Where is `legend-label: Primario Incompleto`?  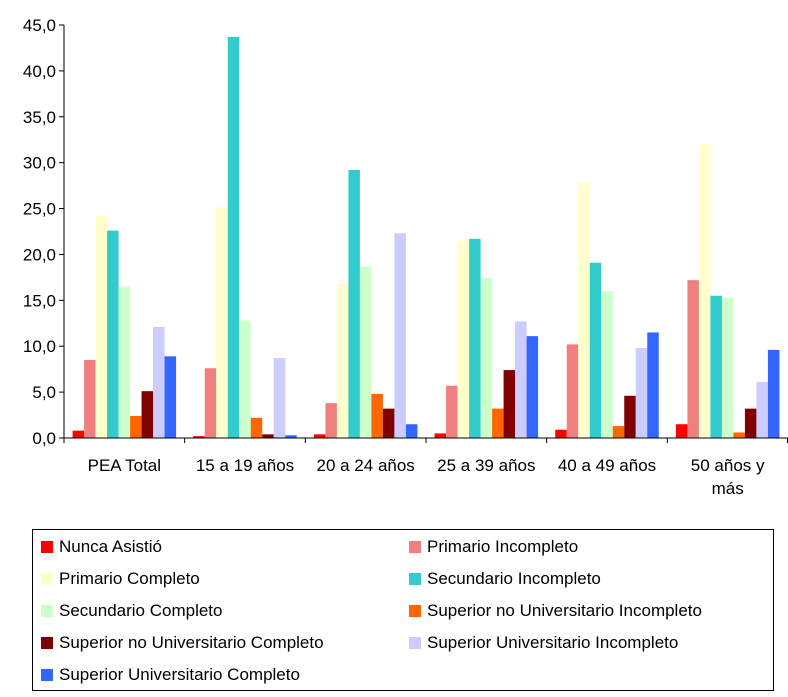
legend-label: Primario Incompleto is located at coordinates (503, 546).